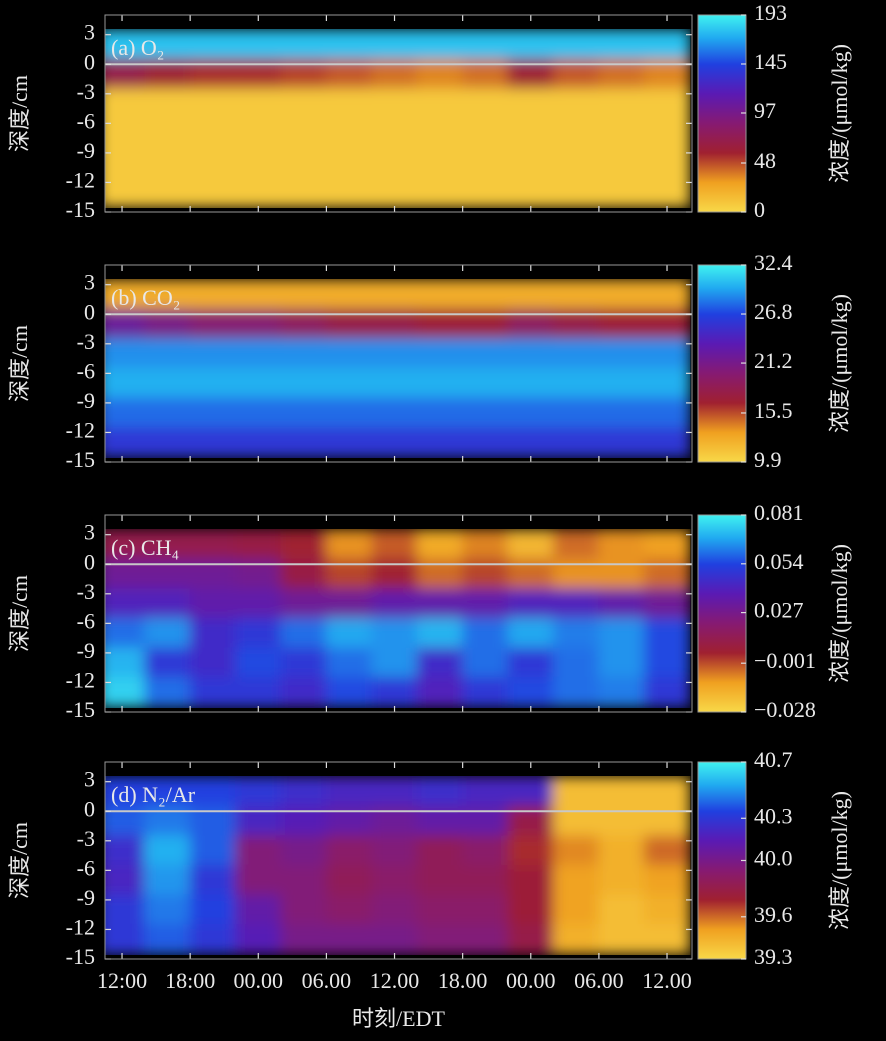  I want to click on y-tick-label: -3, so click(86, 341).